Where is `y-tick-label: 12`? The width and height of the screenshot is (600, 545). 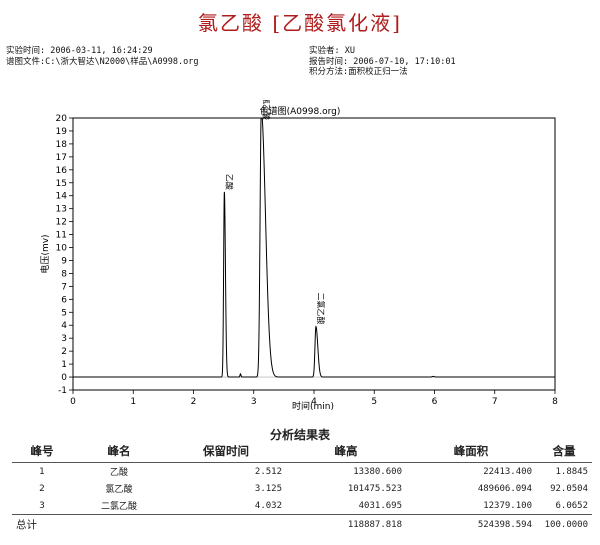 y-tick-label: 12 is located at coordinates (61, 223).